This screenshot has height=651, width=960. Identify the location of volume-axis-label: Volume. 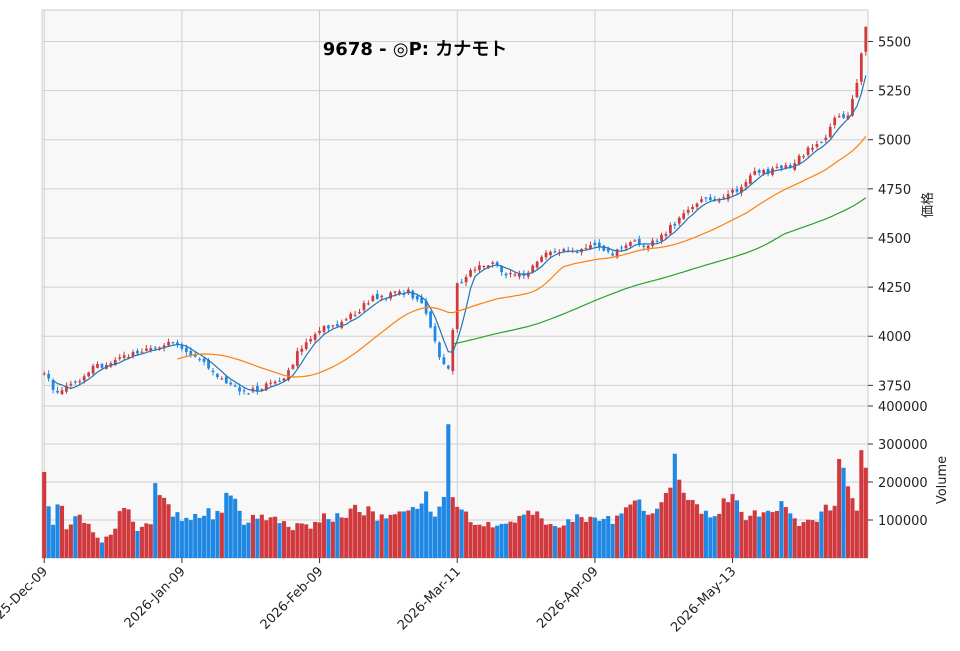
(942, 480).